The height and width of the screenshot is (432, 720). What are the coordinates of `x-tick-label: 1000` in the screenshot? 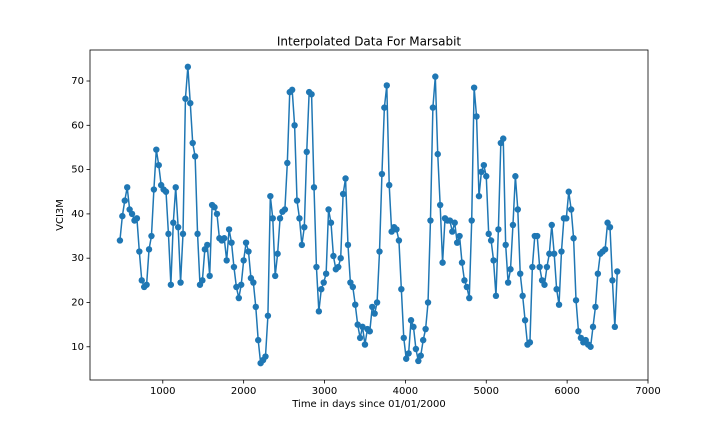 It's located at (162, 391).